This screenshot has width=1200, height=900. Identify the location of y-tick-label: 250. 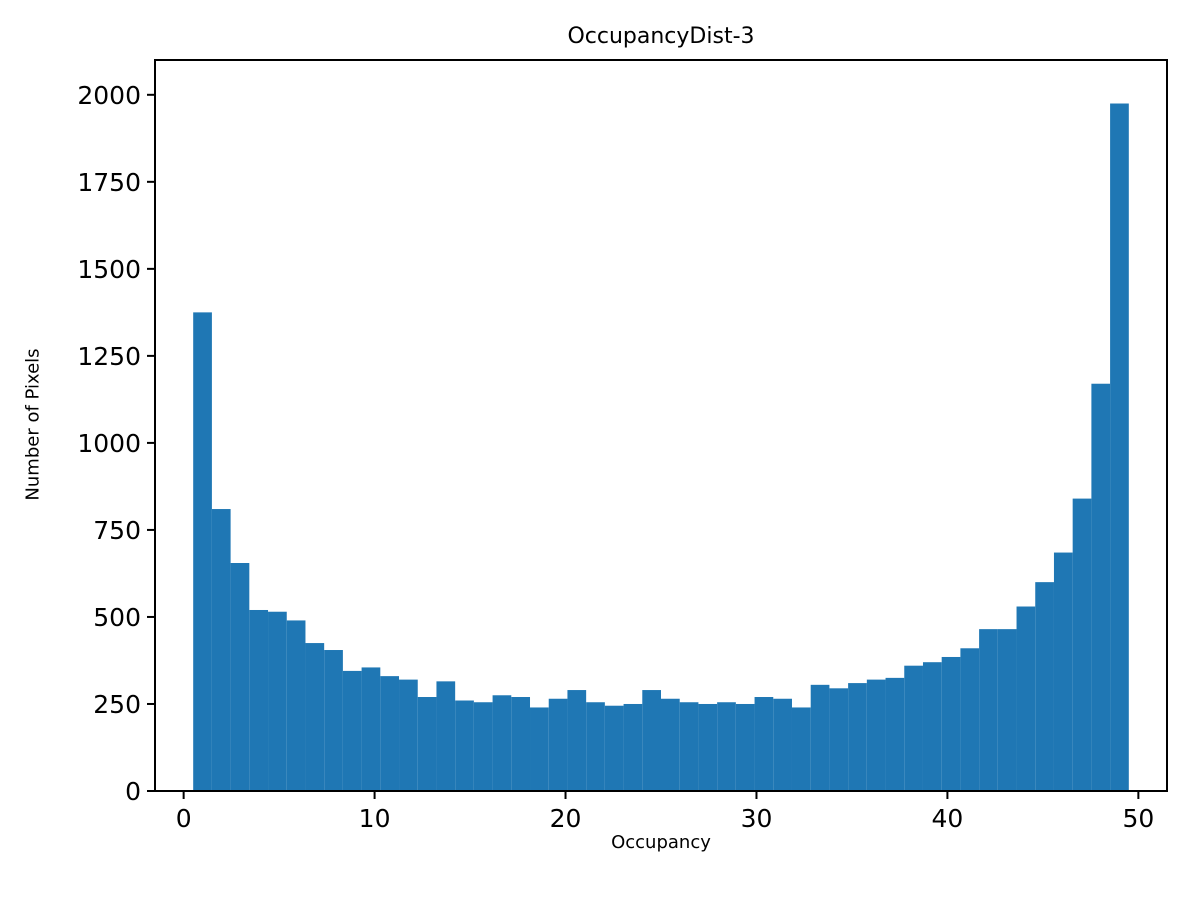
(117, 704).